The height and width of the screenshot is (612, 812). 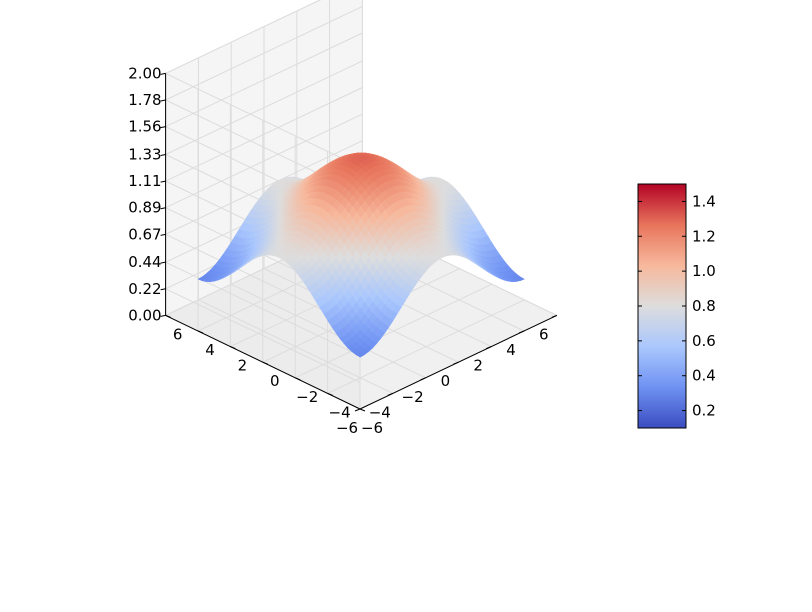 I want to click on colorbar: 0.2 0.4 0.6 0.8 1.0 1.2 1.4, so click(x=676, y=306).